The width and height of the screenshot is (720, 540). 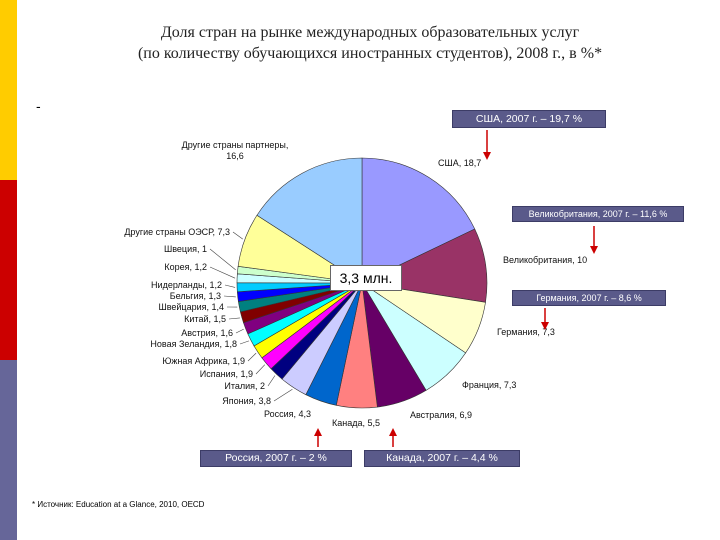 What do you see at coordinates (8, 90) in the screenshot?
I see `stripe-yellow` at bounding box center [8, 90].